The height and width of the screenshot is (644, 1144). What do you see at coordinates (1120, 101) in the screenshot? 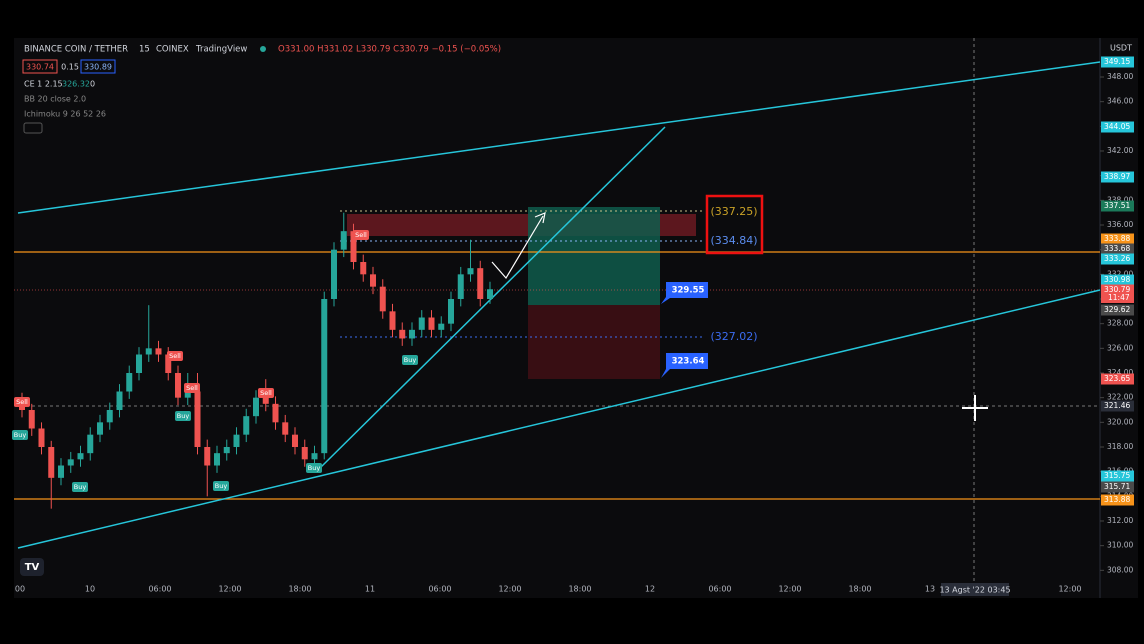
I see `y-tick-label: 346.00` at bounding box center [1120, 101].